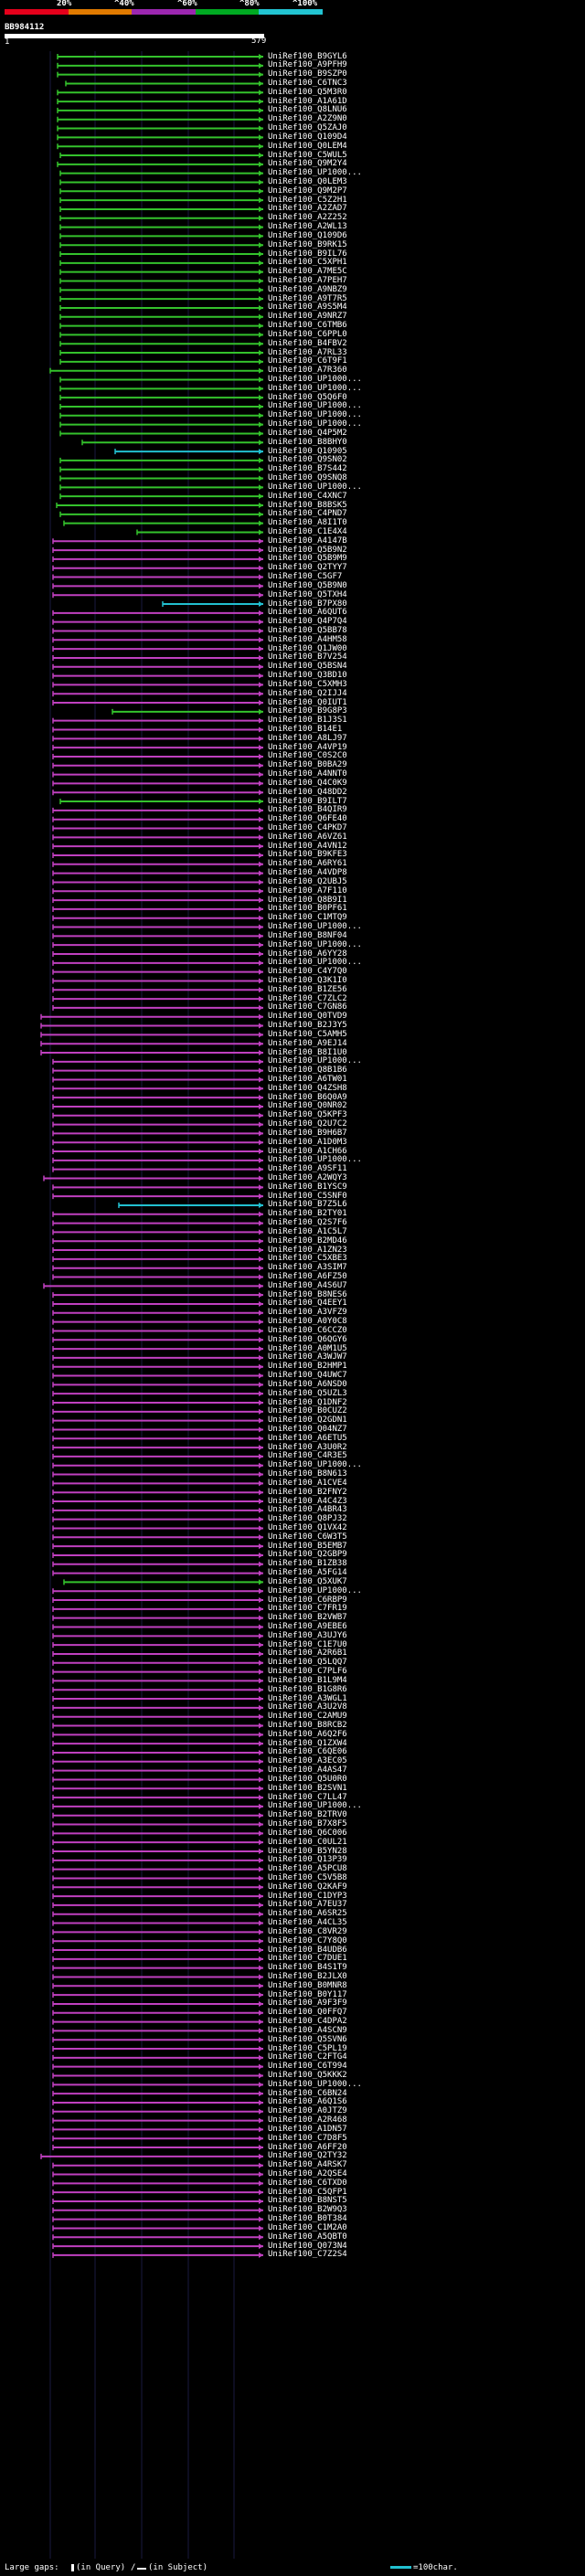  I want to click on hit-id-label: UniRef100_A9F3F9, so click(308, 2003).